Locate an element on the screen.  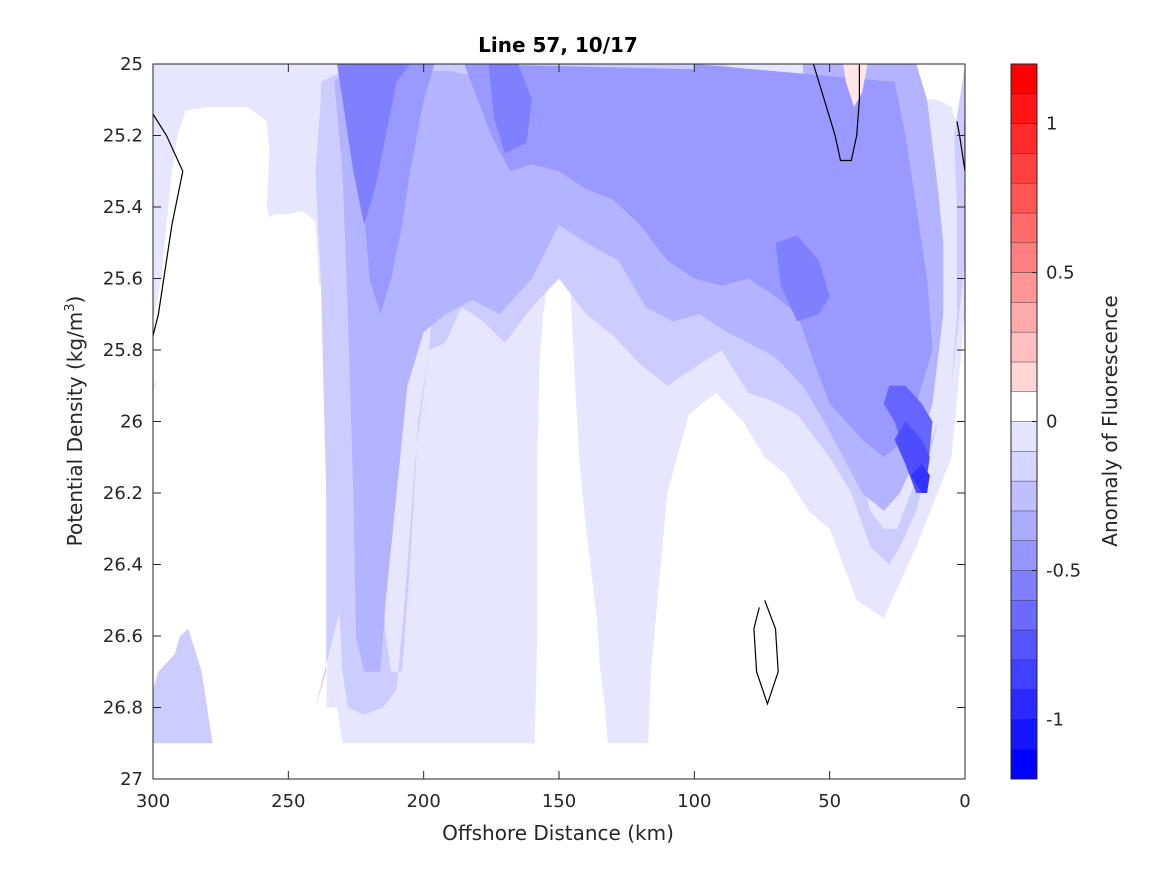
y-axis-label-close: ) is located at coordinates (75, 300).